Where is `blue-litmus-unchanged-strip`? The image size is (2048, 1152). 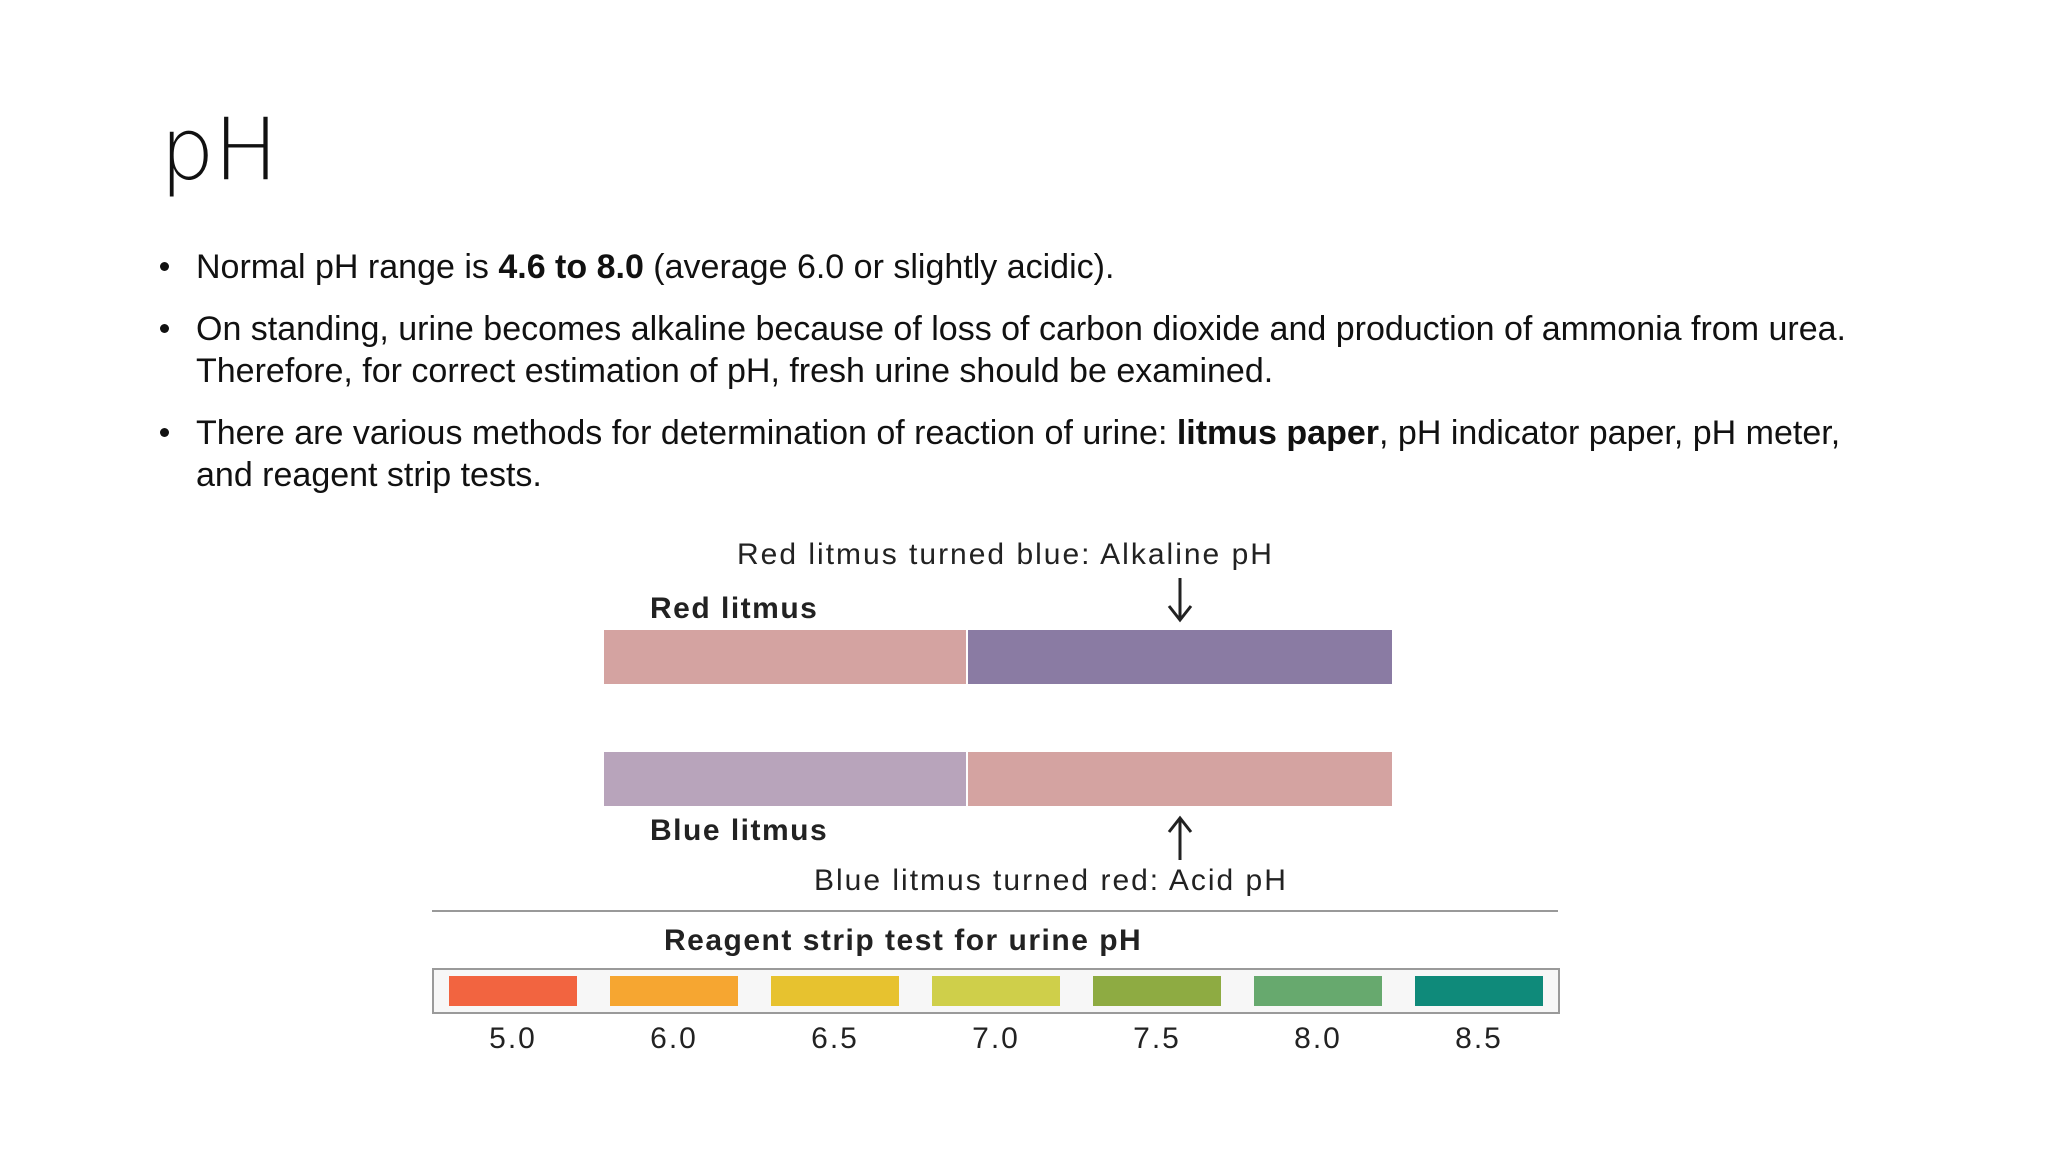 blue-litmus-unchanged-strip is located at coordinates (785, 779).